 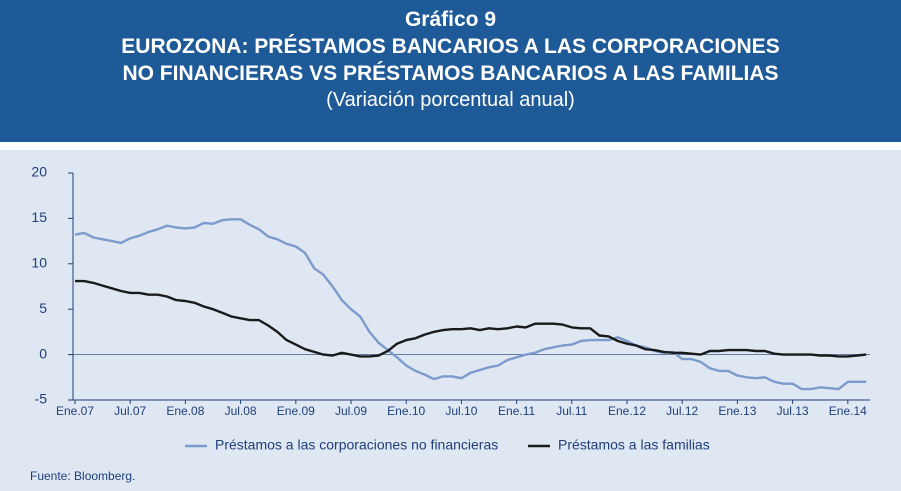 What do you see at coordinates (351, 411) in the screenshot?
I see `x-tick-label: Jul.09` at bounding box center [351, 411].